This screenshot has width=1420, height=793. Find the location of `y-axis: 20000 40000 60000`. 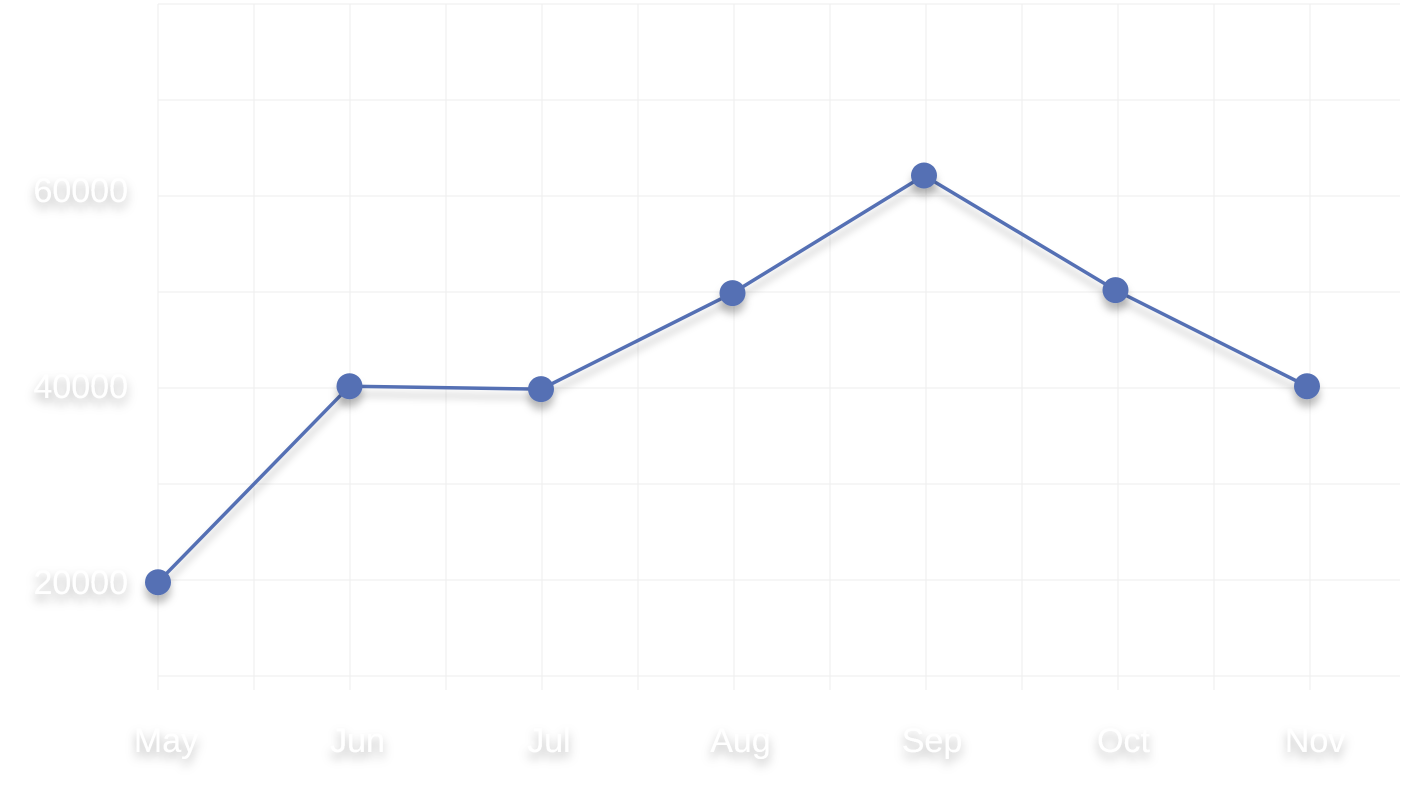

y-axis: 20000 40000 60000 is located at coordinates (80, 387).